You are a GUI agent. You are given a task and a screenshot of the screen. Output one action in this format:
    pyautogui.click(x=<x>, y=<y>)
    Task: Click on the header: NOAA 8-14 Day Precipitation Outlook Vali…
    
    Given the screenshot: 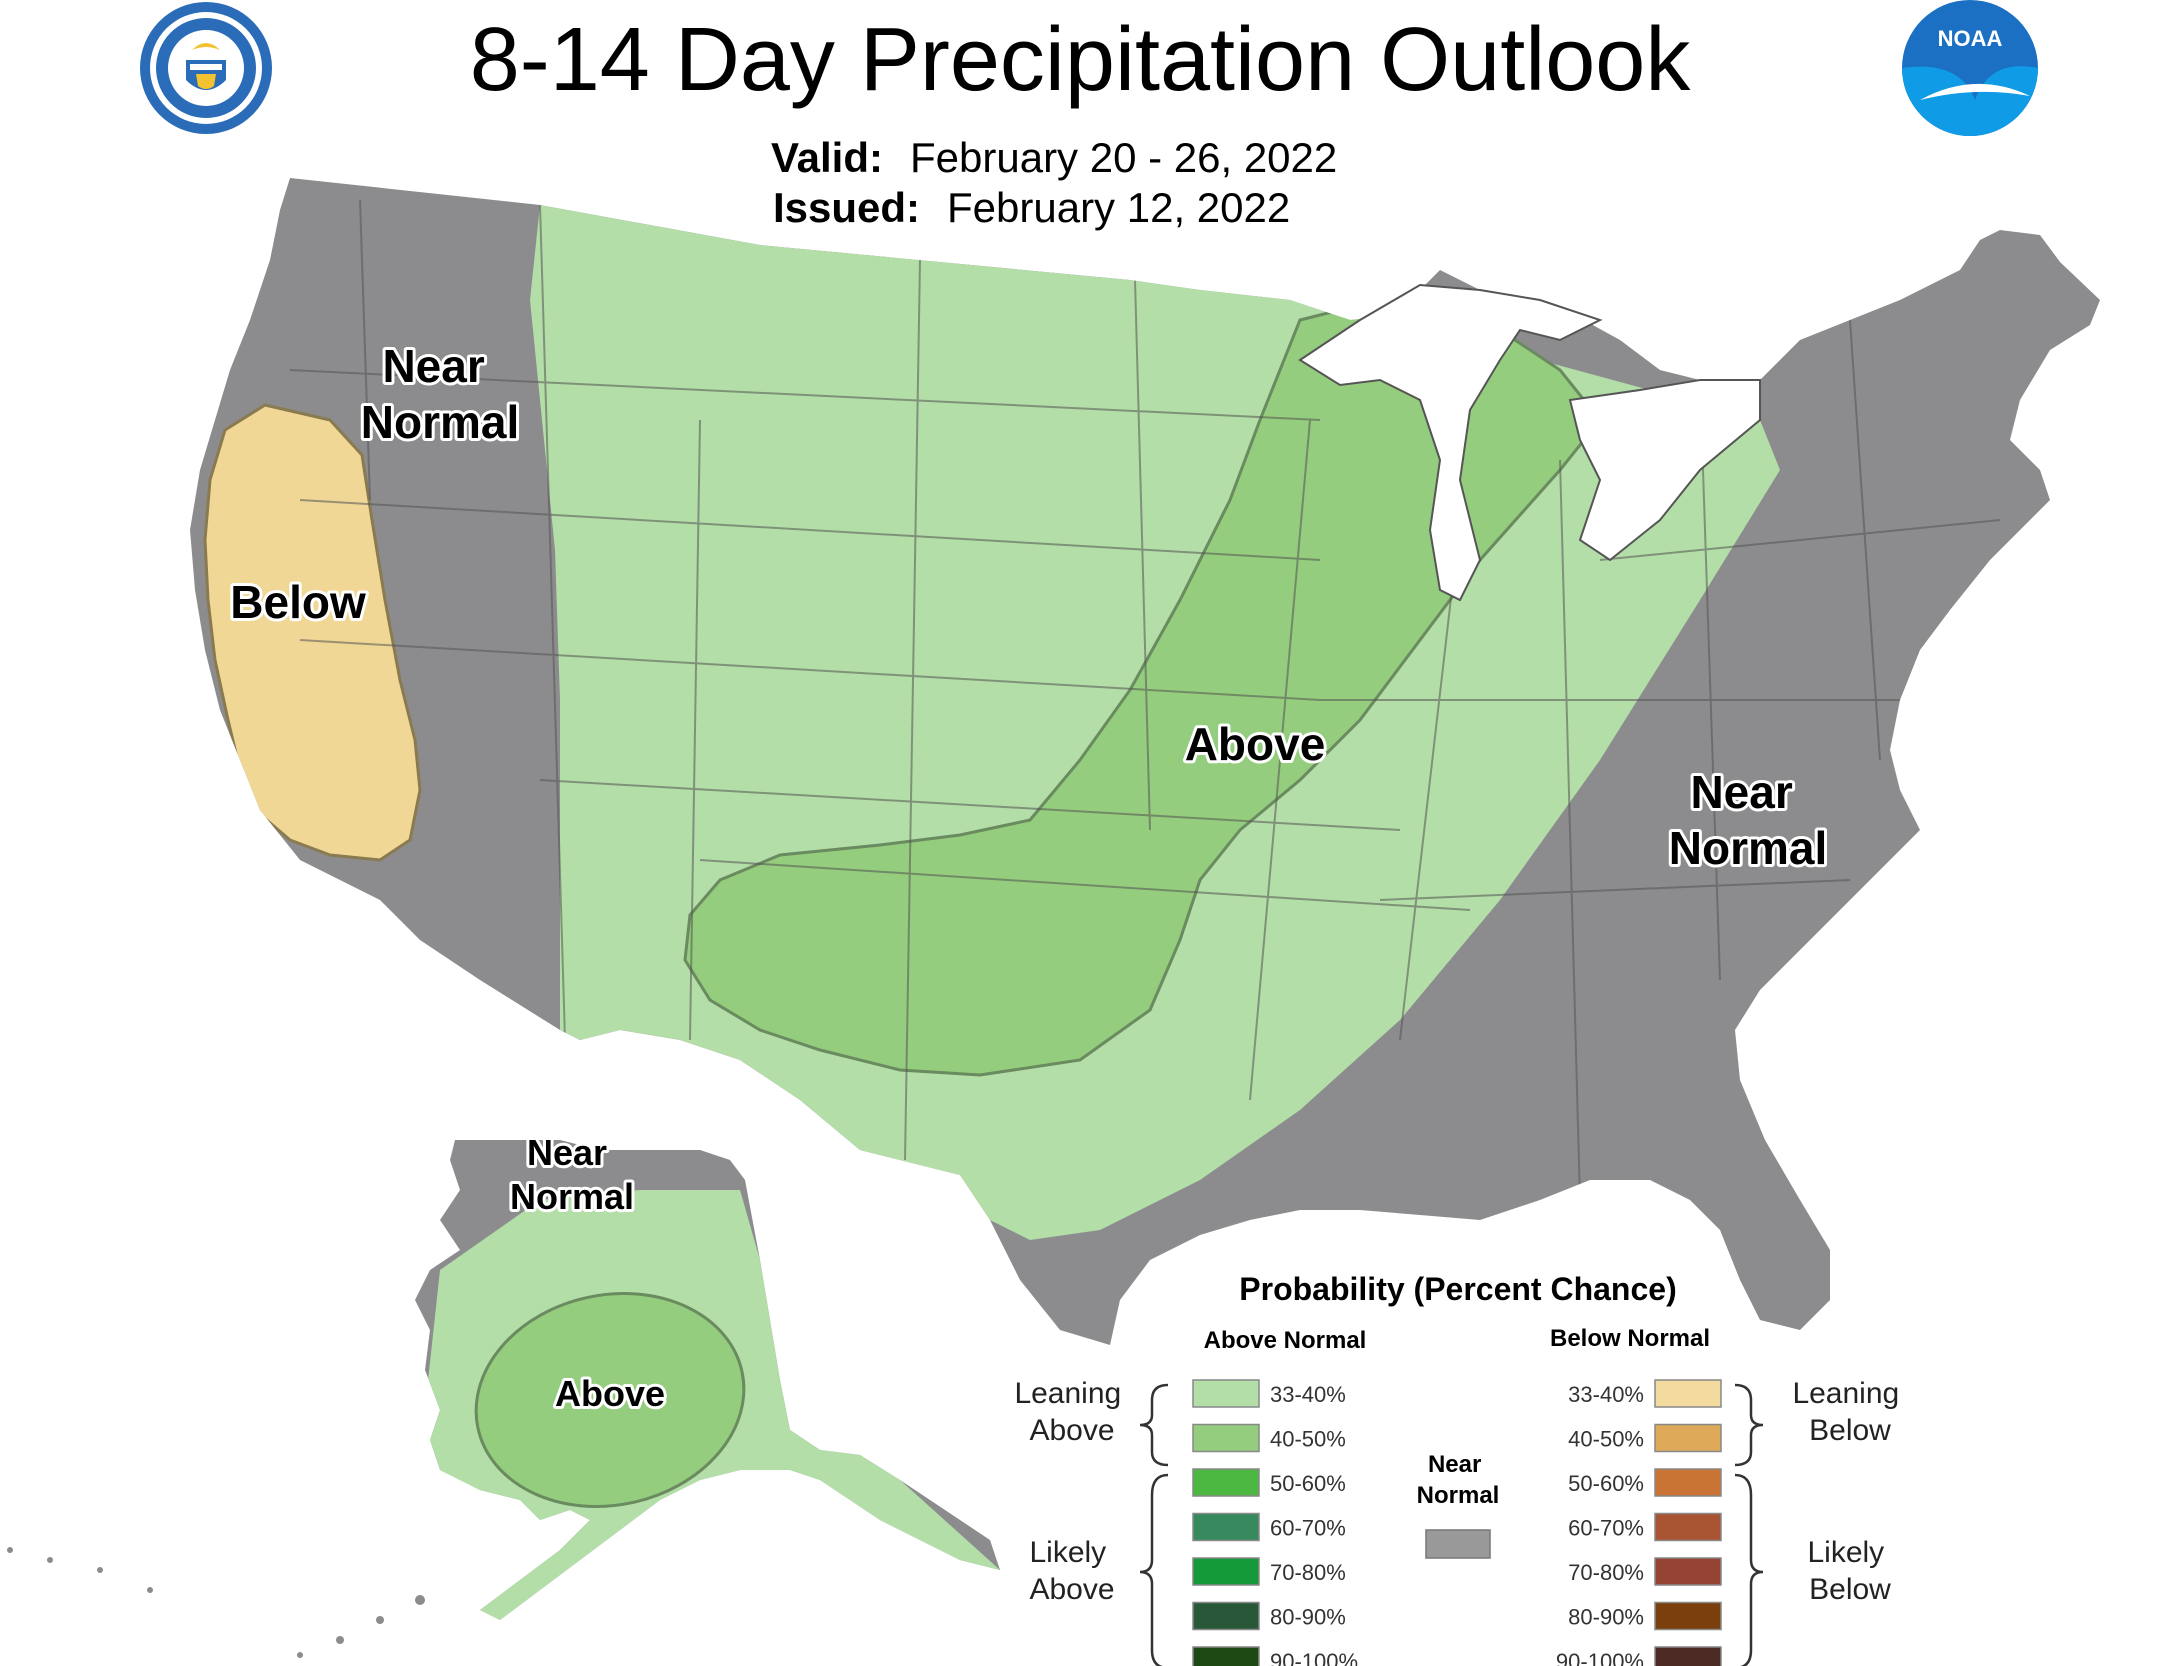 What is the action you would take?
    pyautogui.click(x=1089, y=115)
    